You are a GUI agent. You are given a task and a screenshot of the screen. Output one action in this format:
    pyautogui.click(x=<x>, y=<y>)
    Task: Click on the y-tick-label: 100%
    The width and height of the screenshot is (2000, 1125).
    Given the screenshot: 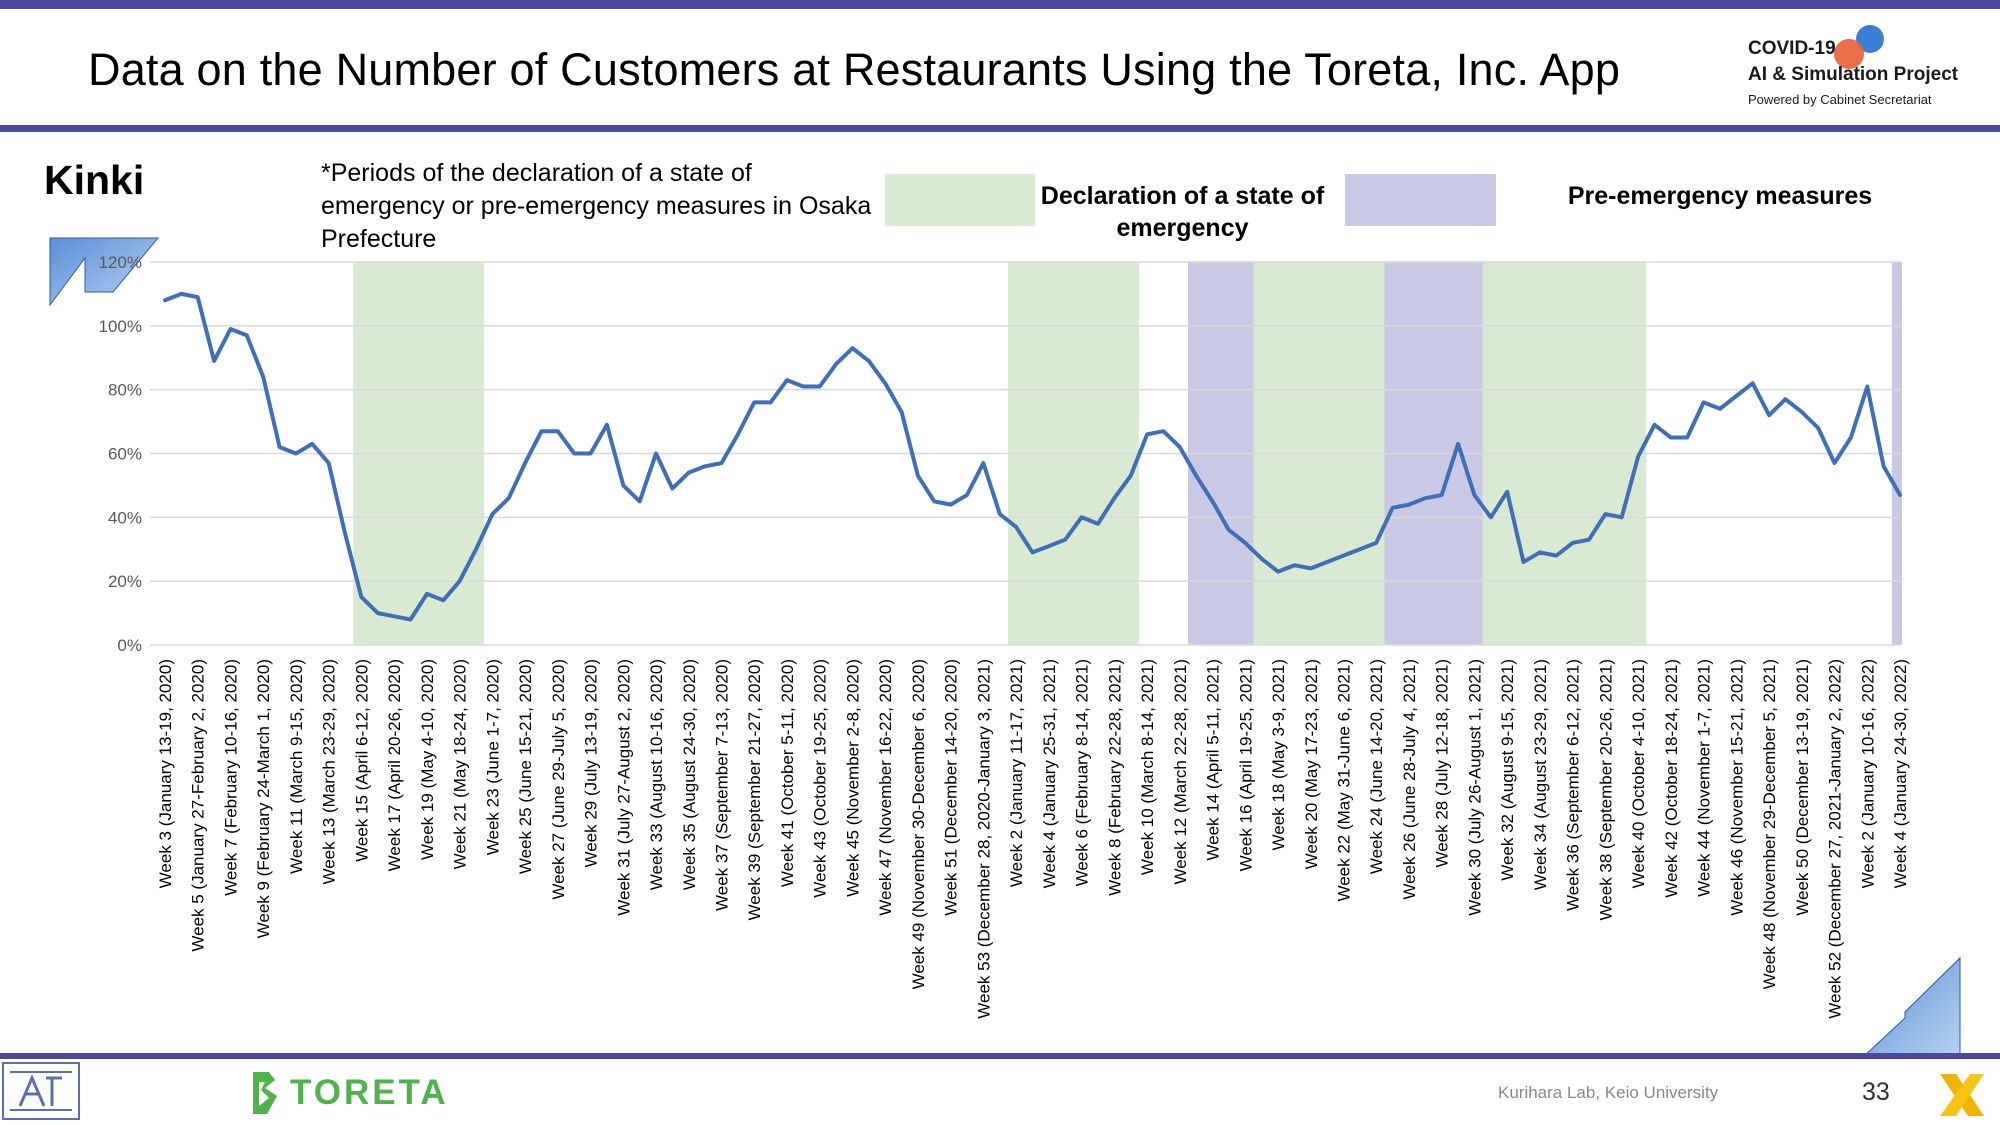 What is the action you would take?
    pyautogui.click(x=120, y=326)
    